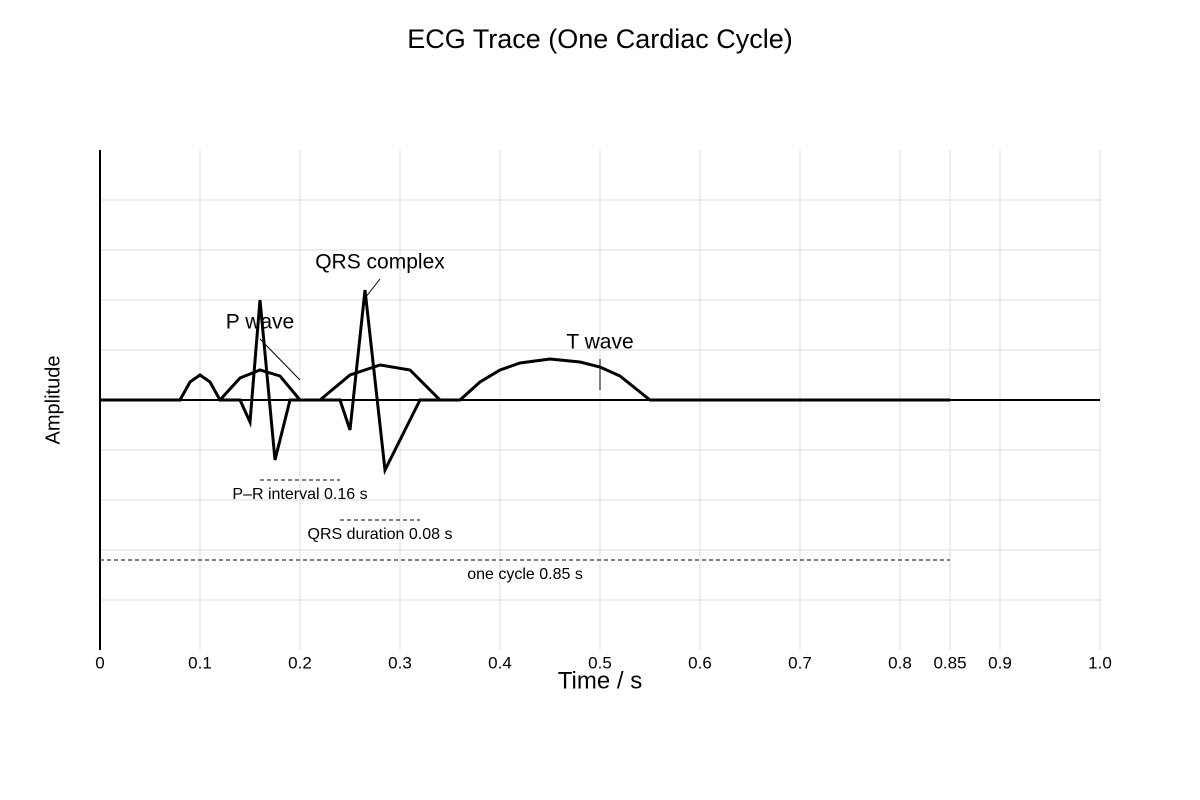  I want to click on x-tick-label: 0.4, so click(500, 662).